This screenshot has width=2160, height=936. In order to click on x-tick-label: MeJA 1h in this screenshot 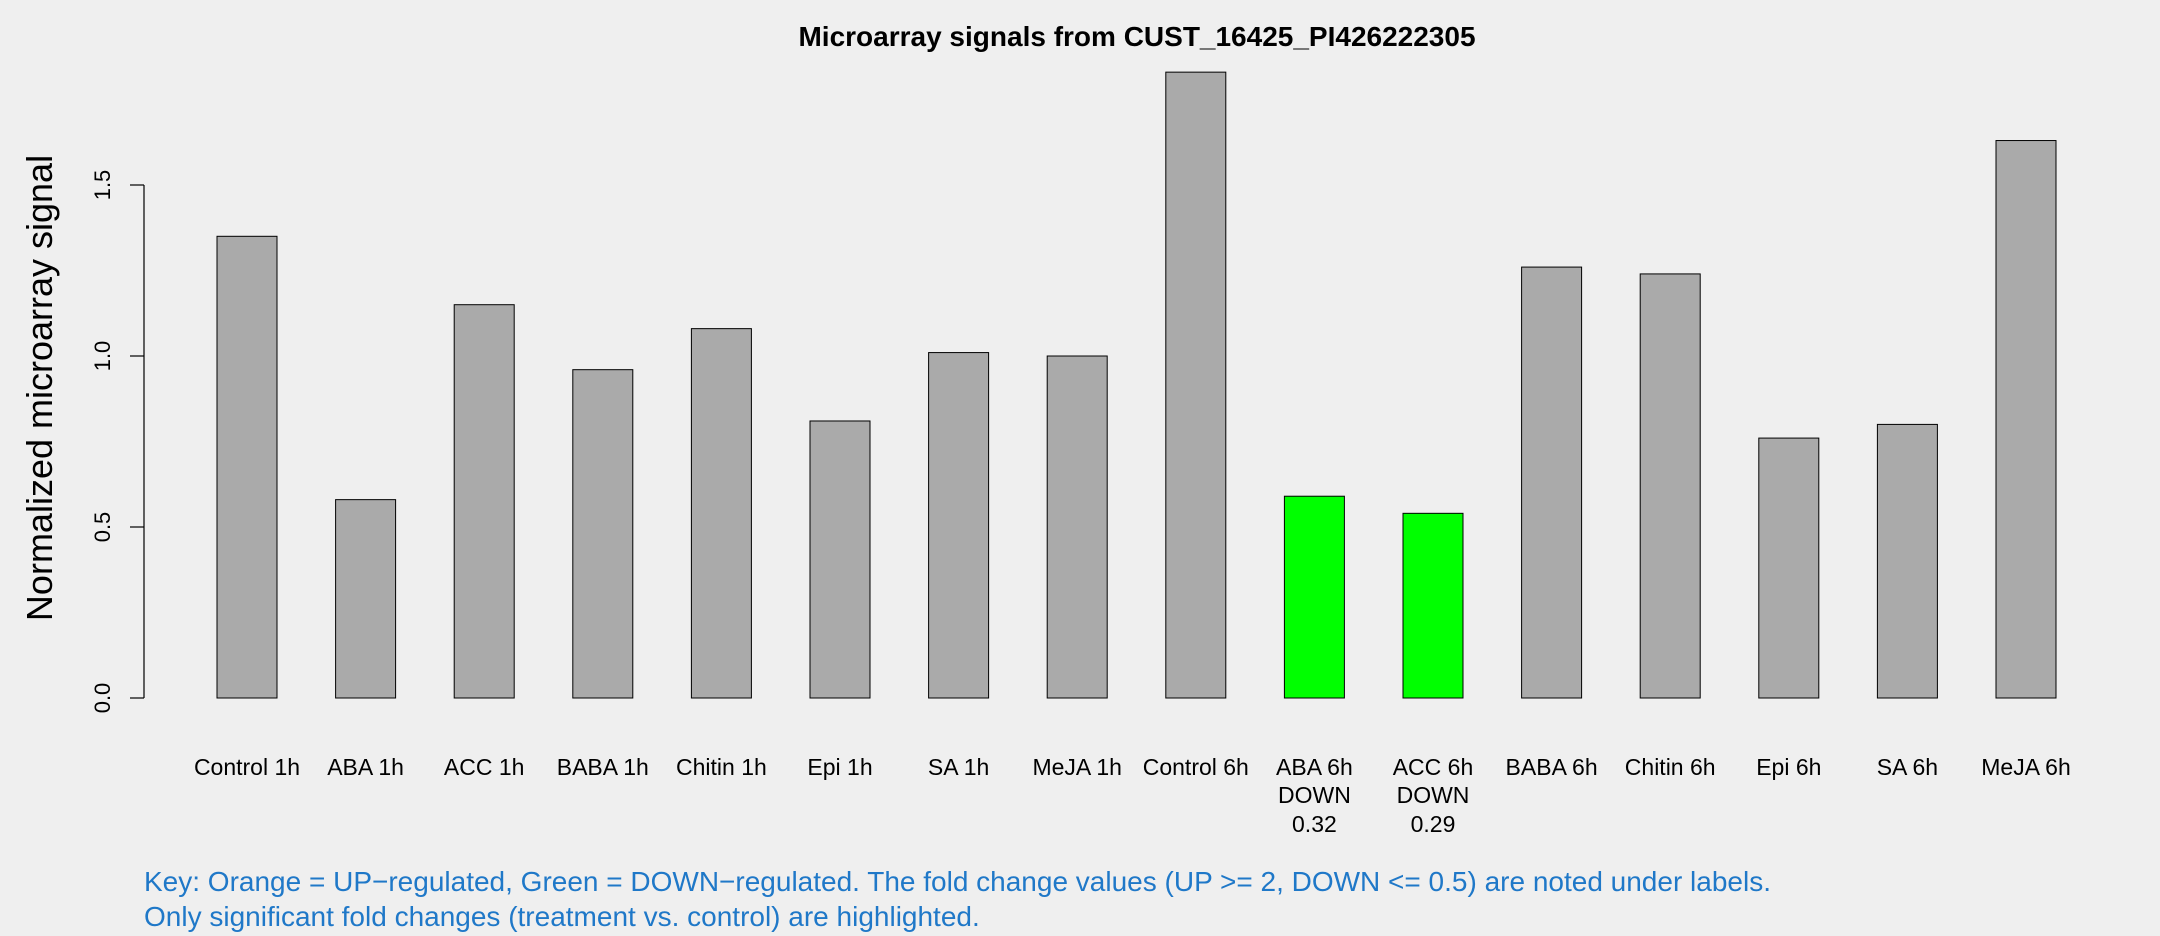, I will do `click(1077, 767)`.